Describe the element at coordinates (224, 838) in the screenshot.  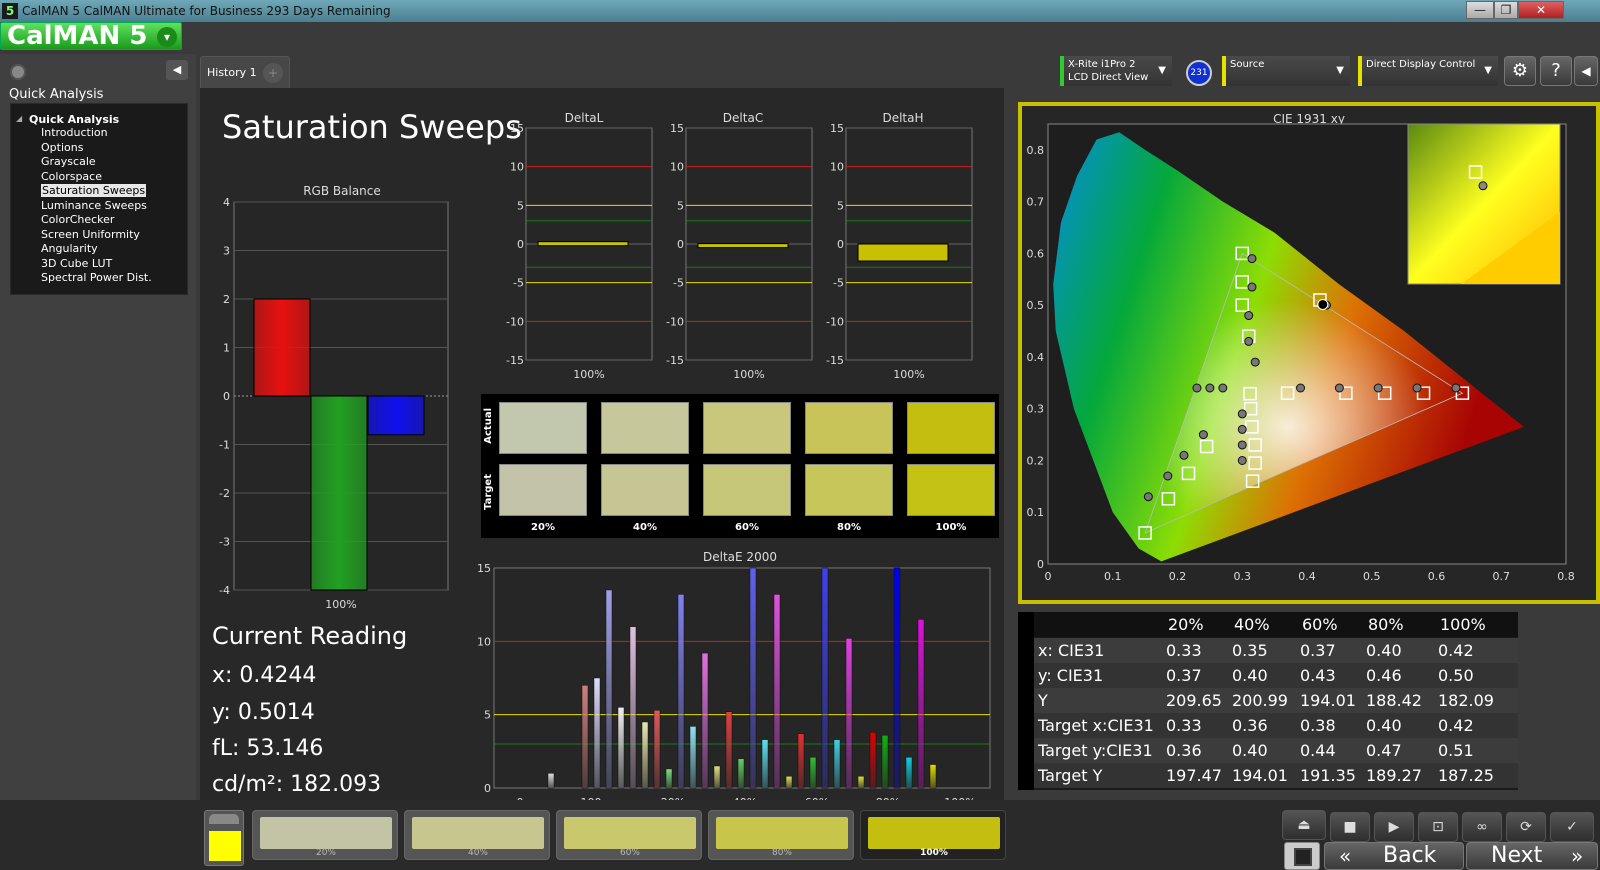
I see `current-patch-preview` at that location.